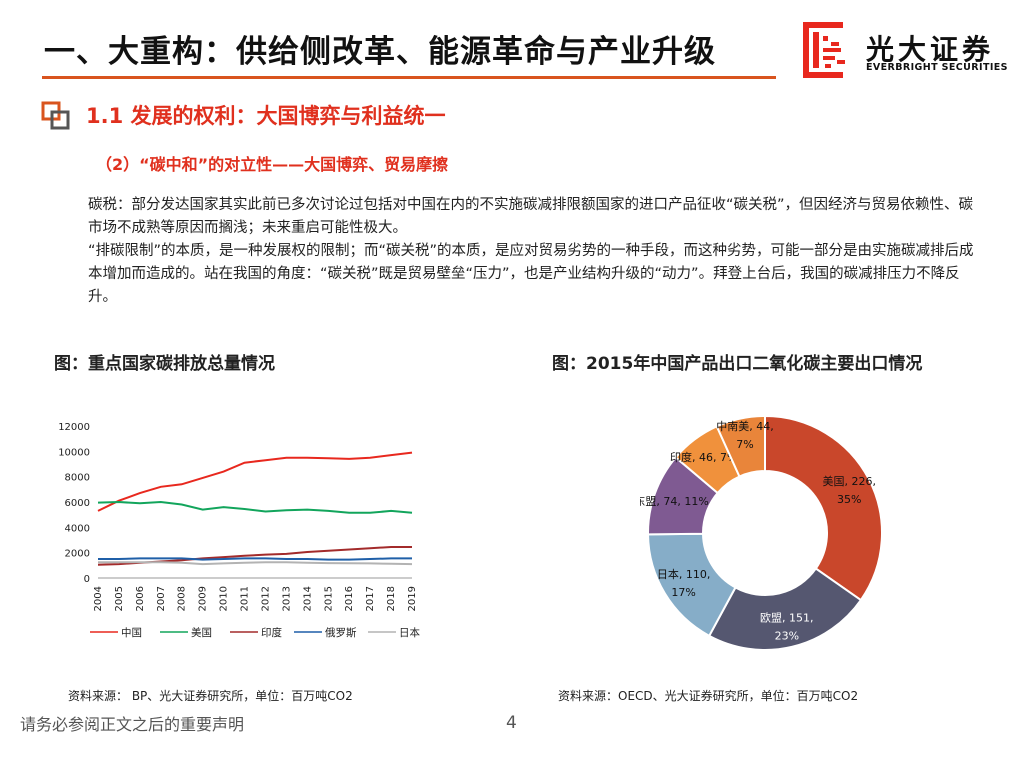 This screenshot has height=768, width=1024. I want to click on section-bullet-icon, so click(55, 115).